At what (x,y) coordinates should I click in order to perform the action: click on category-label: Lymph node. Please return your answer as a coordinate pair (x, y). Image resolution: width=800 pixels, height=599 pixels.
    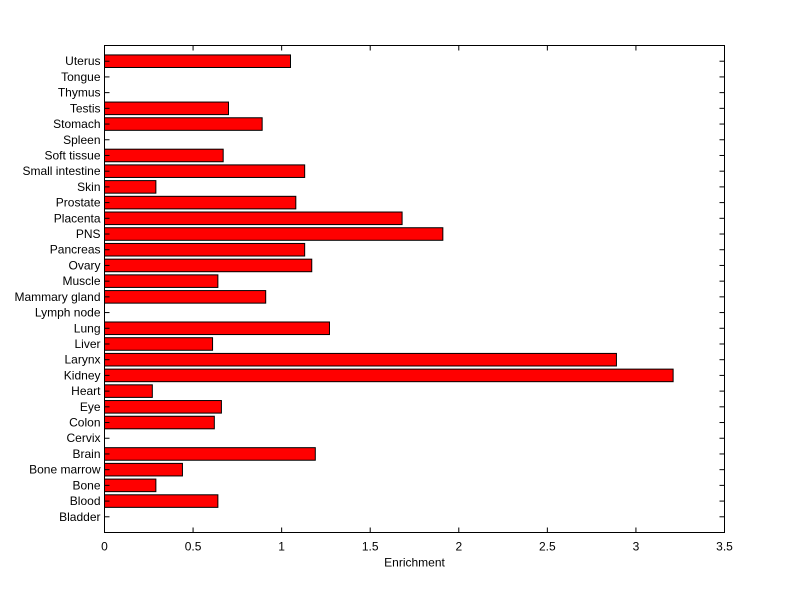
    Looking at the image, I should click on (68, 313).